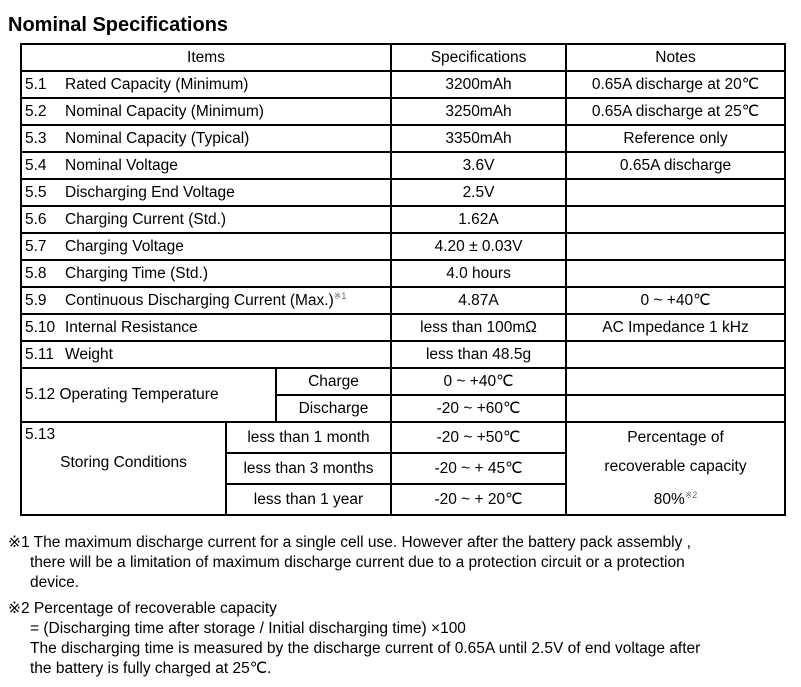 The width and height of the screenshot is (801, 687). I want to click on sub-label: less than 3 months, so click(308, 469).